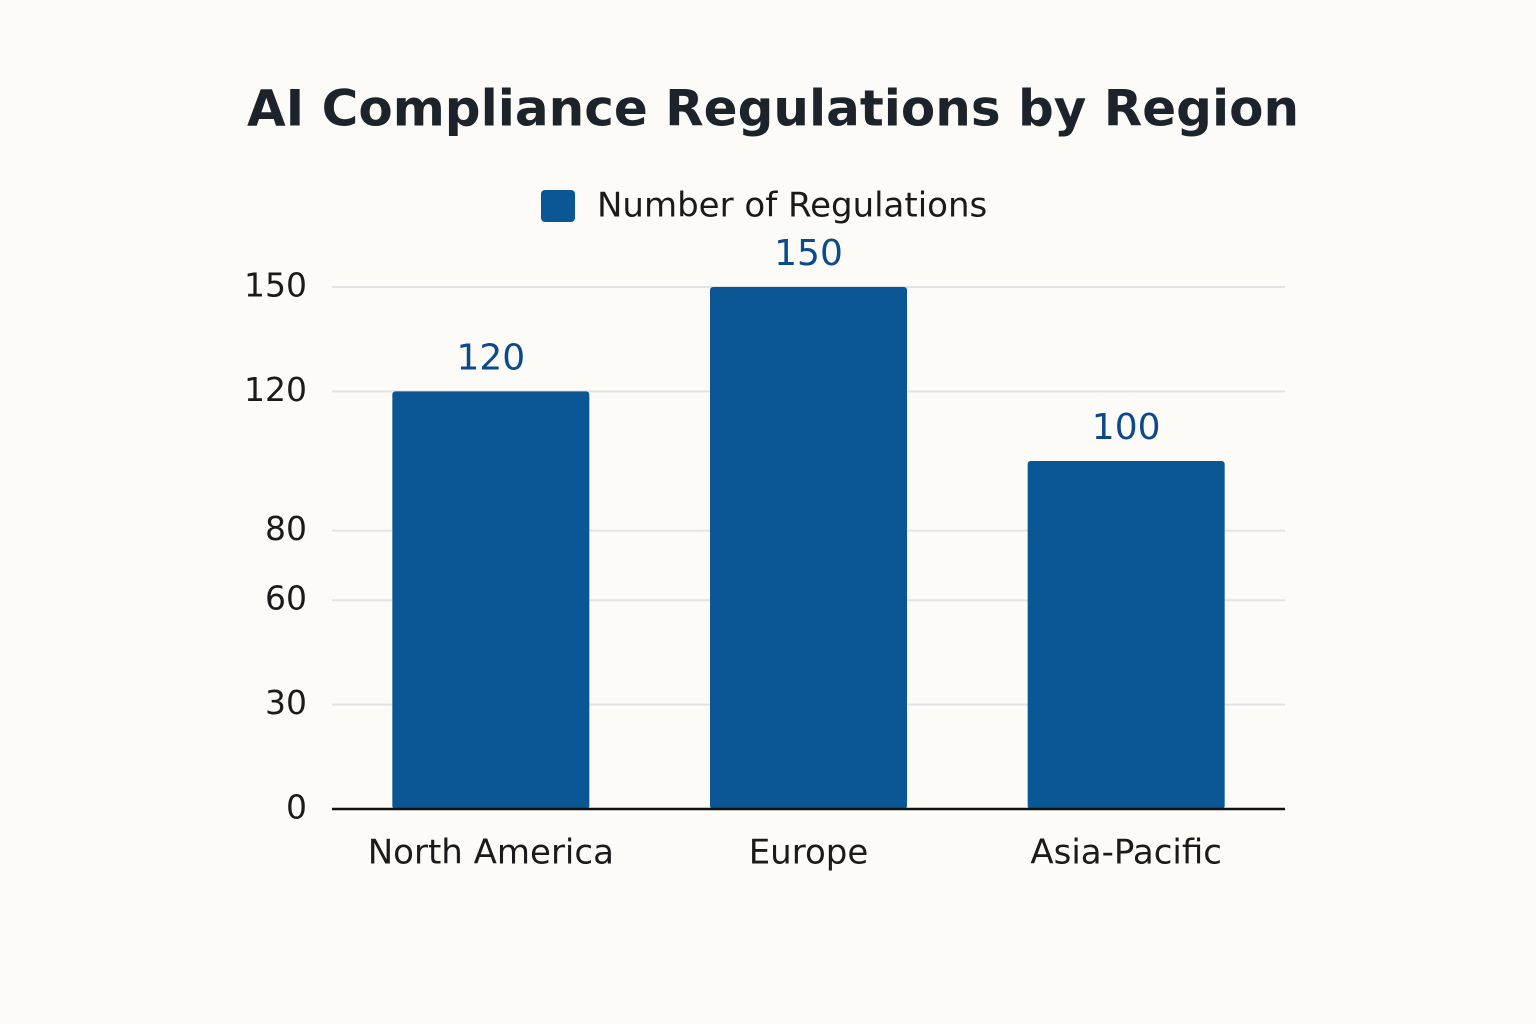 The height and width of the screenshot is (1024, 1536). Describe the element at coordinates (773, 109) in the screenshot. I see `chart-title: AI Compliance Regulations by Region` at that location.